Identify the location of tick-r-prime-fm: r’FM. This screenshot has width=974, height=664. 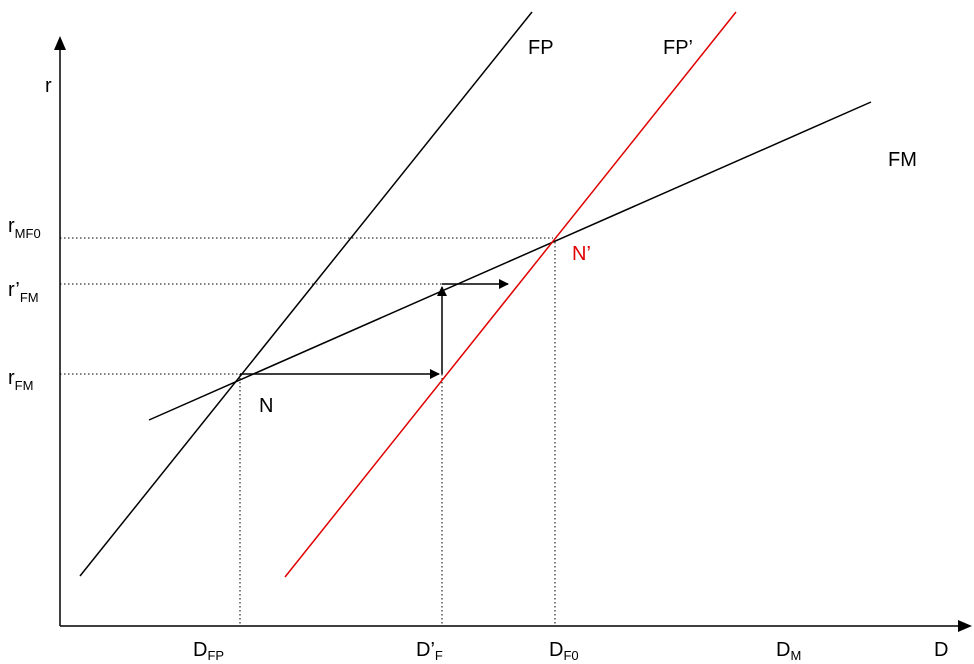
(23, 292).